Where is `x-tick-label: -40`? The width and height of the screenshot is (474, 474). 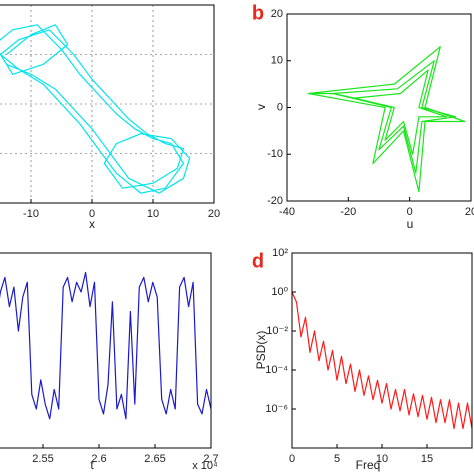 x-tick-label: -40 is located at coordinates (287, 212).